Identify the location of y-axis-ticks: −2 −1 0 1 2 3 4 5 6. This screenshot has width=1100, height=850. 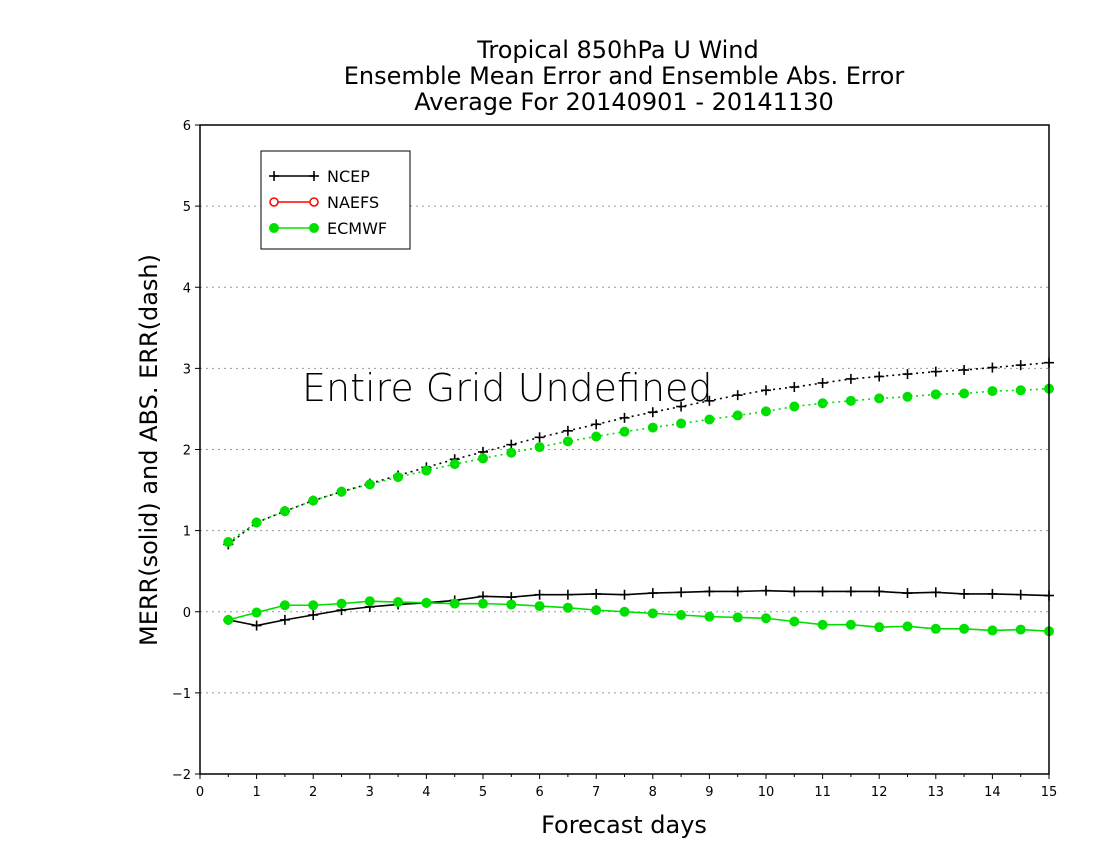
(186, 451).